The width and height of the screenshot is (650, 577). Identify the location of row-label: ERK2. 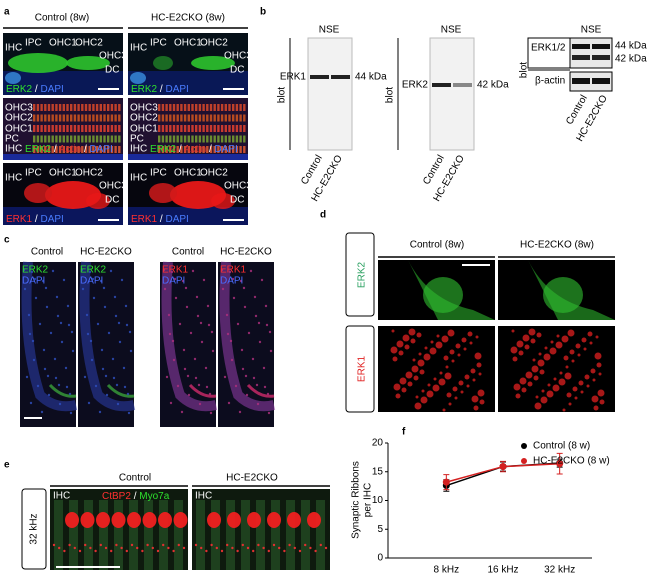
(362, 275).